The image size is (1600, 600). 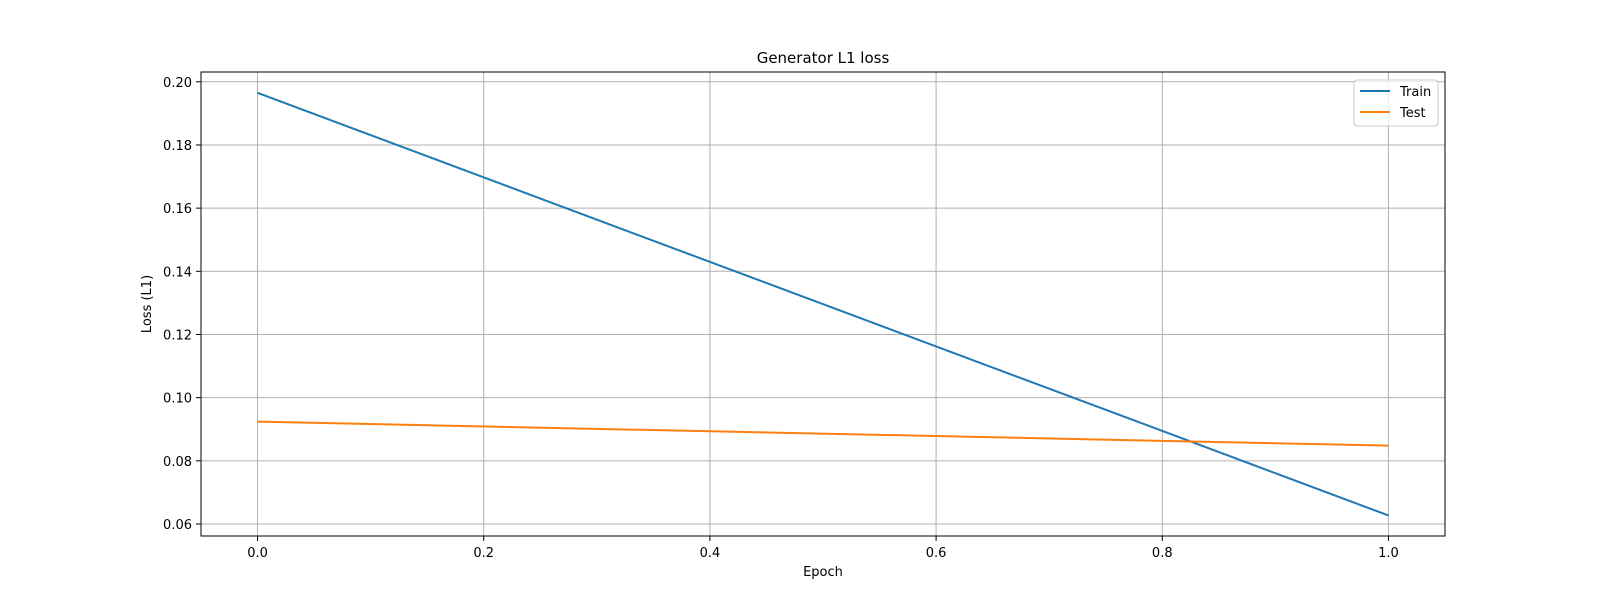 I want to click on y-axis-label: Loss (L1), so click(x=147, y=304).